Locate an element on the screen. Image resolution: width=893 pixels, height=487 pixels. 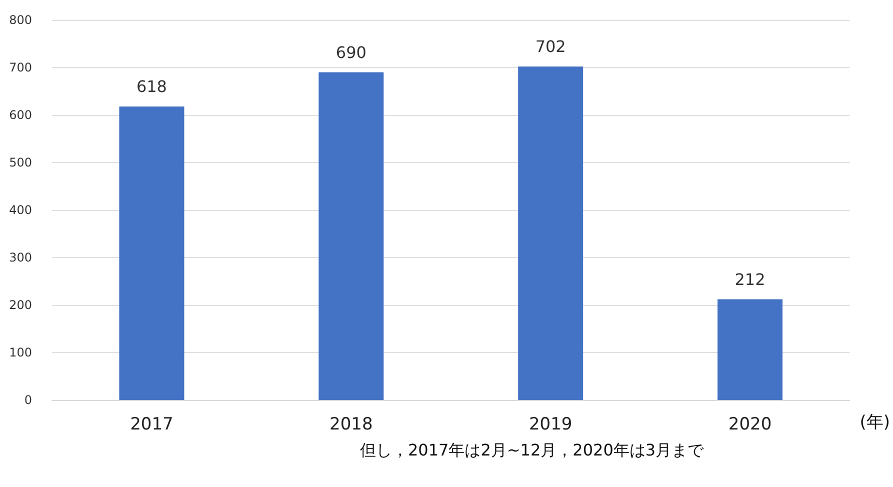
data-label: 212 is located at coordinates (750, 279).